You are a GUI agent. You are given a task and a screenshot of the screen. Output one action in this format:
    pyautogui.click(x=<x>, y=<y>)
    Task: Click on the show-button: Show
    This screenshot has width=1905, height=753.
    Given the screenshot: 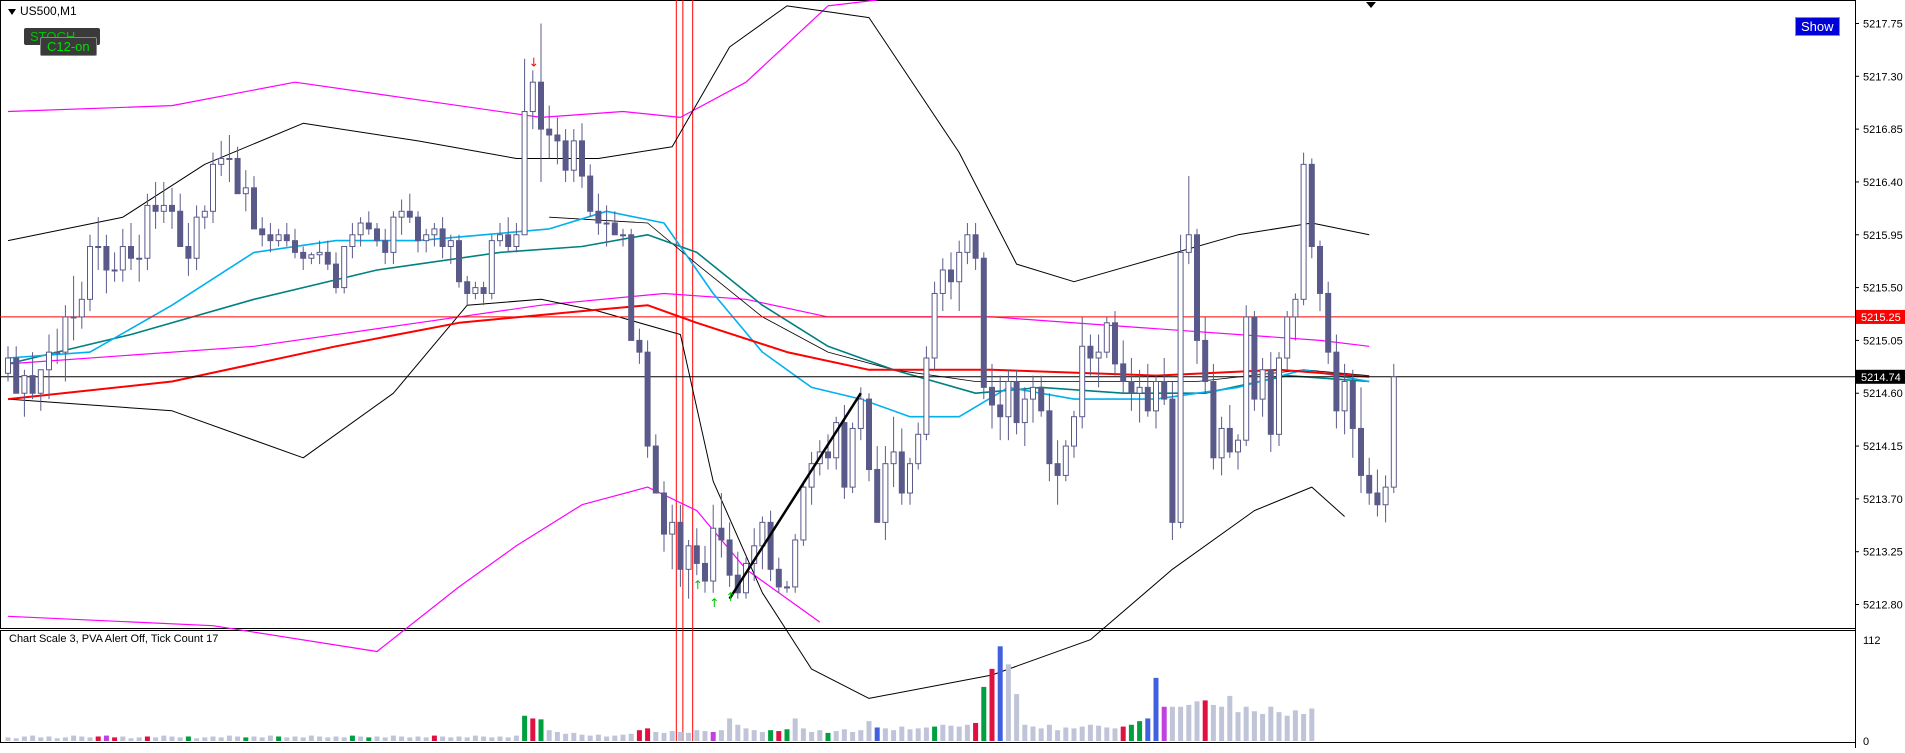 What is the action you would take?
    pyautogui.click(x=1817, y=26)
    